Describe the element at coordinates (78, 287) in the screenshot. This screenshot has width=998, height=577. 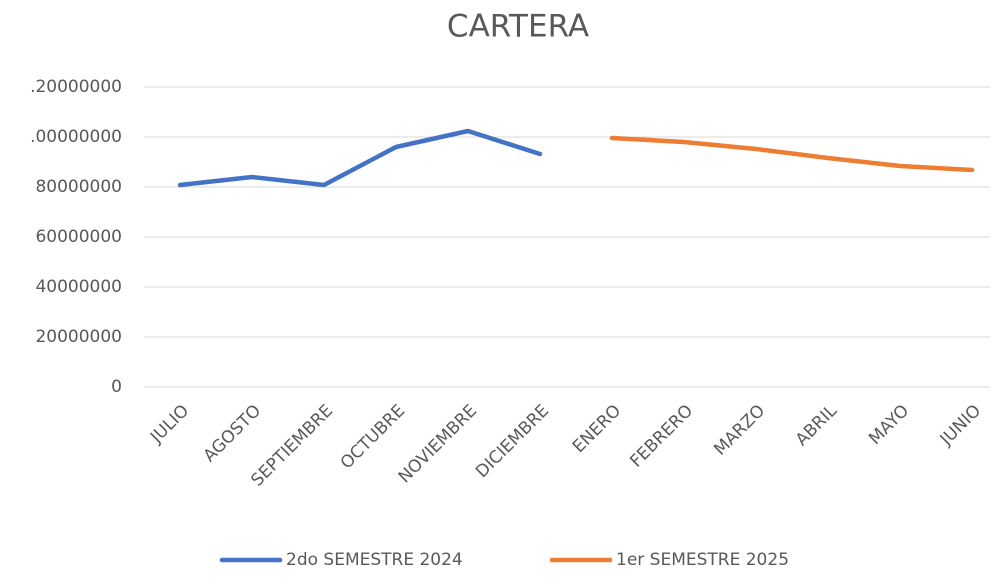
I see `y-tick-label: 40000000` at that location.